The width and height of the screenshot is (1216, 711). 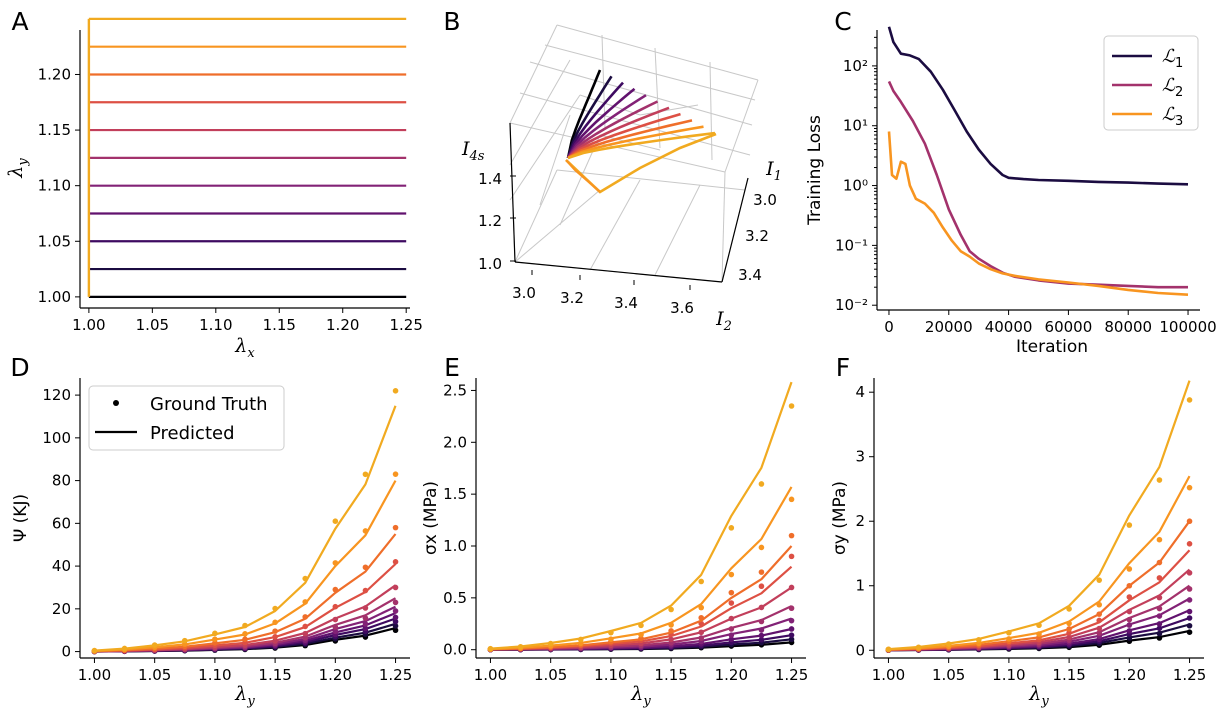 What do you see at coordinates (860, 457) in the screenshot?
I see `panelF-ytick-label: 3` at bounding box center [860, 457].